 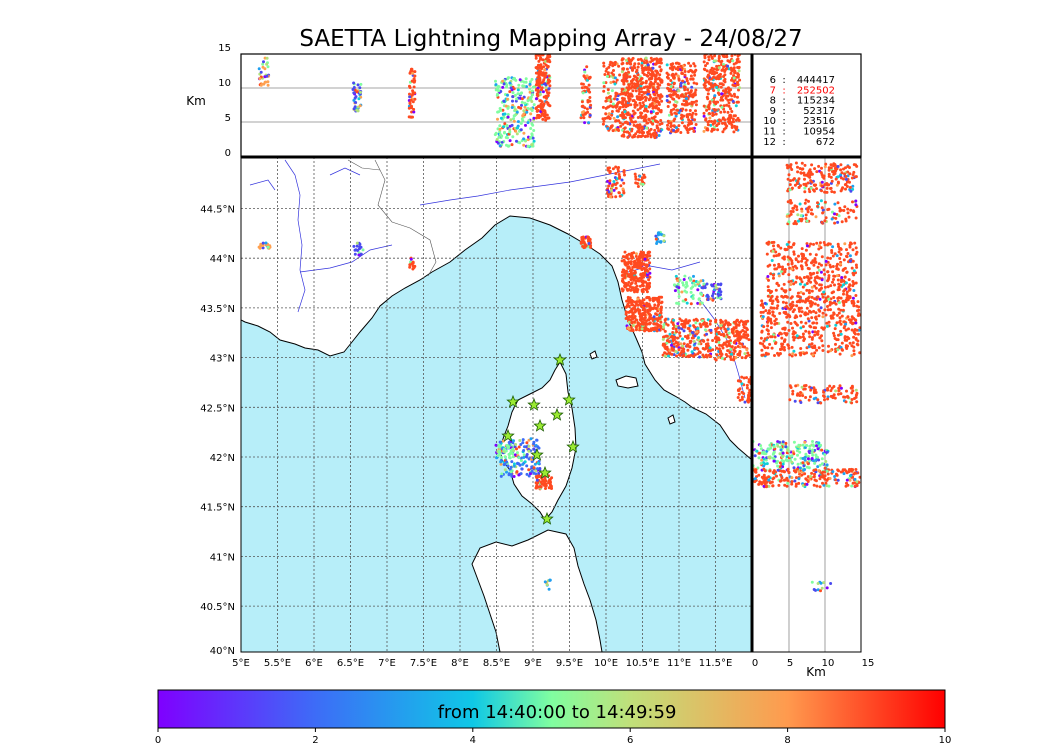 What do you see at coordinates (679, 663) in the screenshot?
I see `lon-tick-label: 11°E` at bounding box center [679, 663].